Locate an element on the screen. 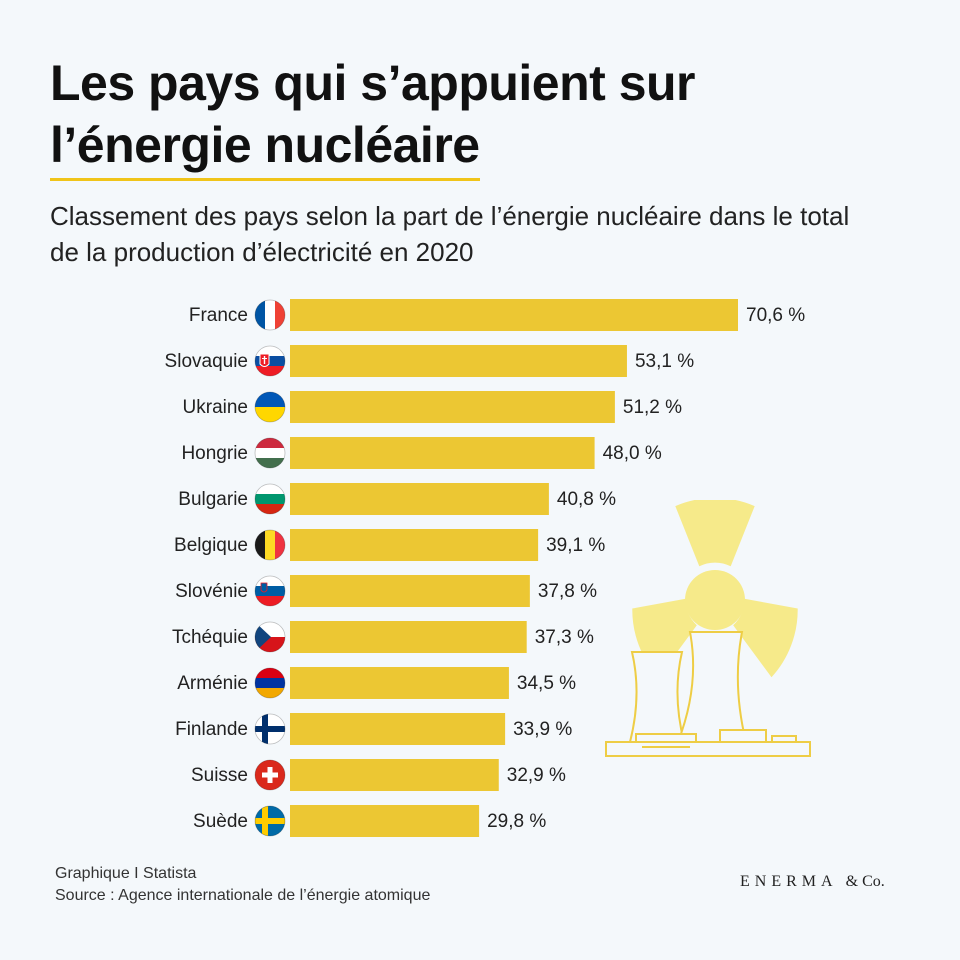  value-label: 51,2 % is located at coordinates (652, 407).